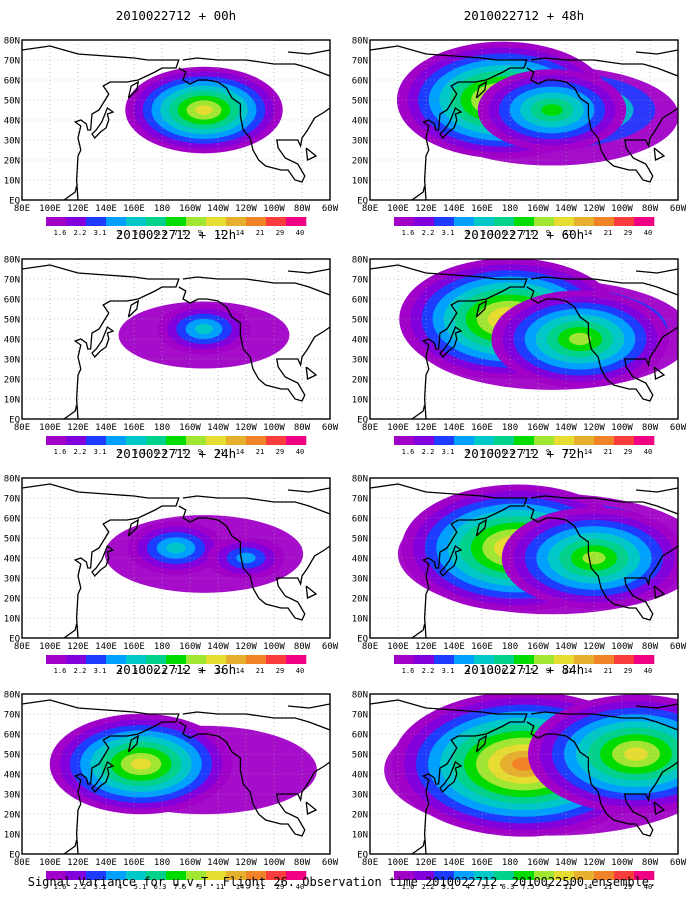  I want to click on variance-contour, so click(580, 339).